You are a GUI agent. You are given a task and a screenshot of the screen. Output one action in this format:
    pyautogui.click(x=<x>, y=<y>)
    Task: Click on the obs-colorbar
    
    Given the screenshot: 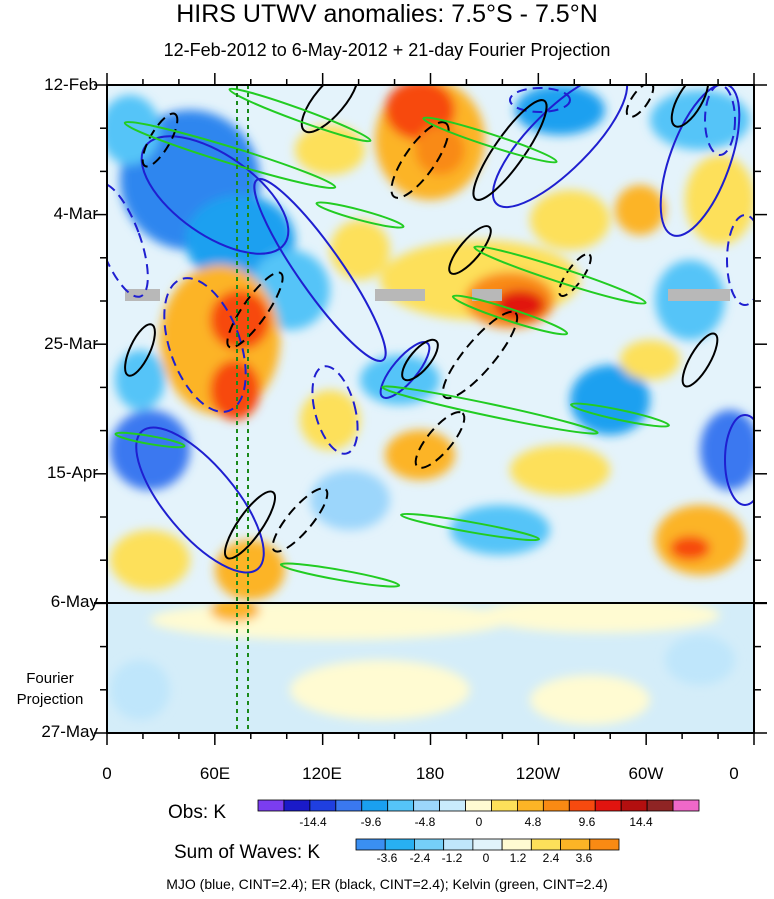 What is the action you would take?
    pyautogui.click(x=478, y=805)
    